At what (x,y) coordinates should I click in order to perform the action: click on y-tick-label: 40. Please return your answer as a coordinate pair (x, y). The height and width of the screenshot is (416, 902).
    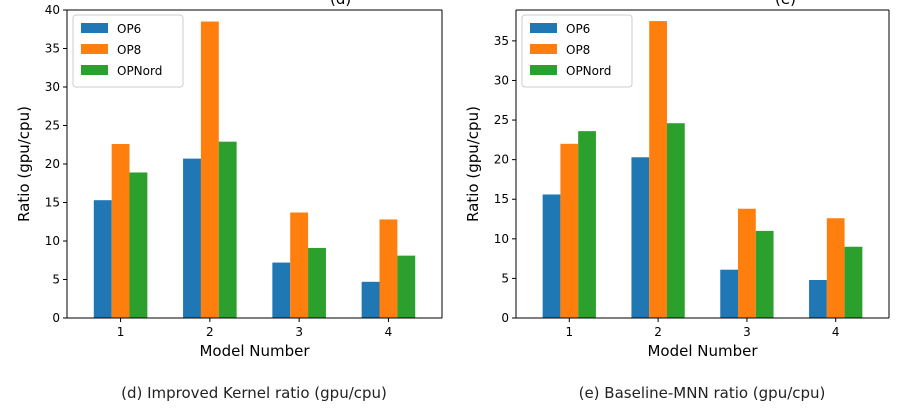
    Looking at the image, I should click on (52, 10).